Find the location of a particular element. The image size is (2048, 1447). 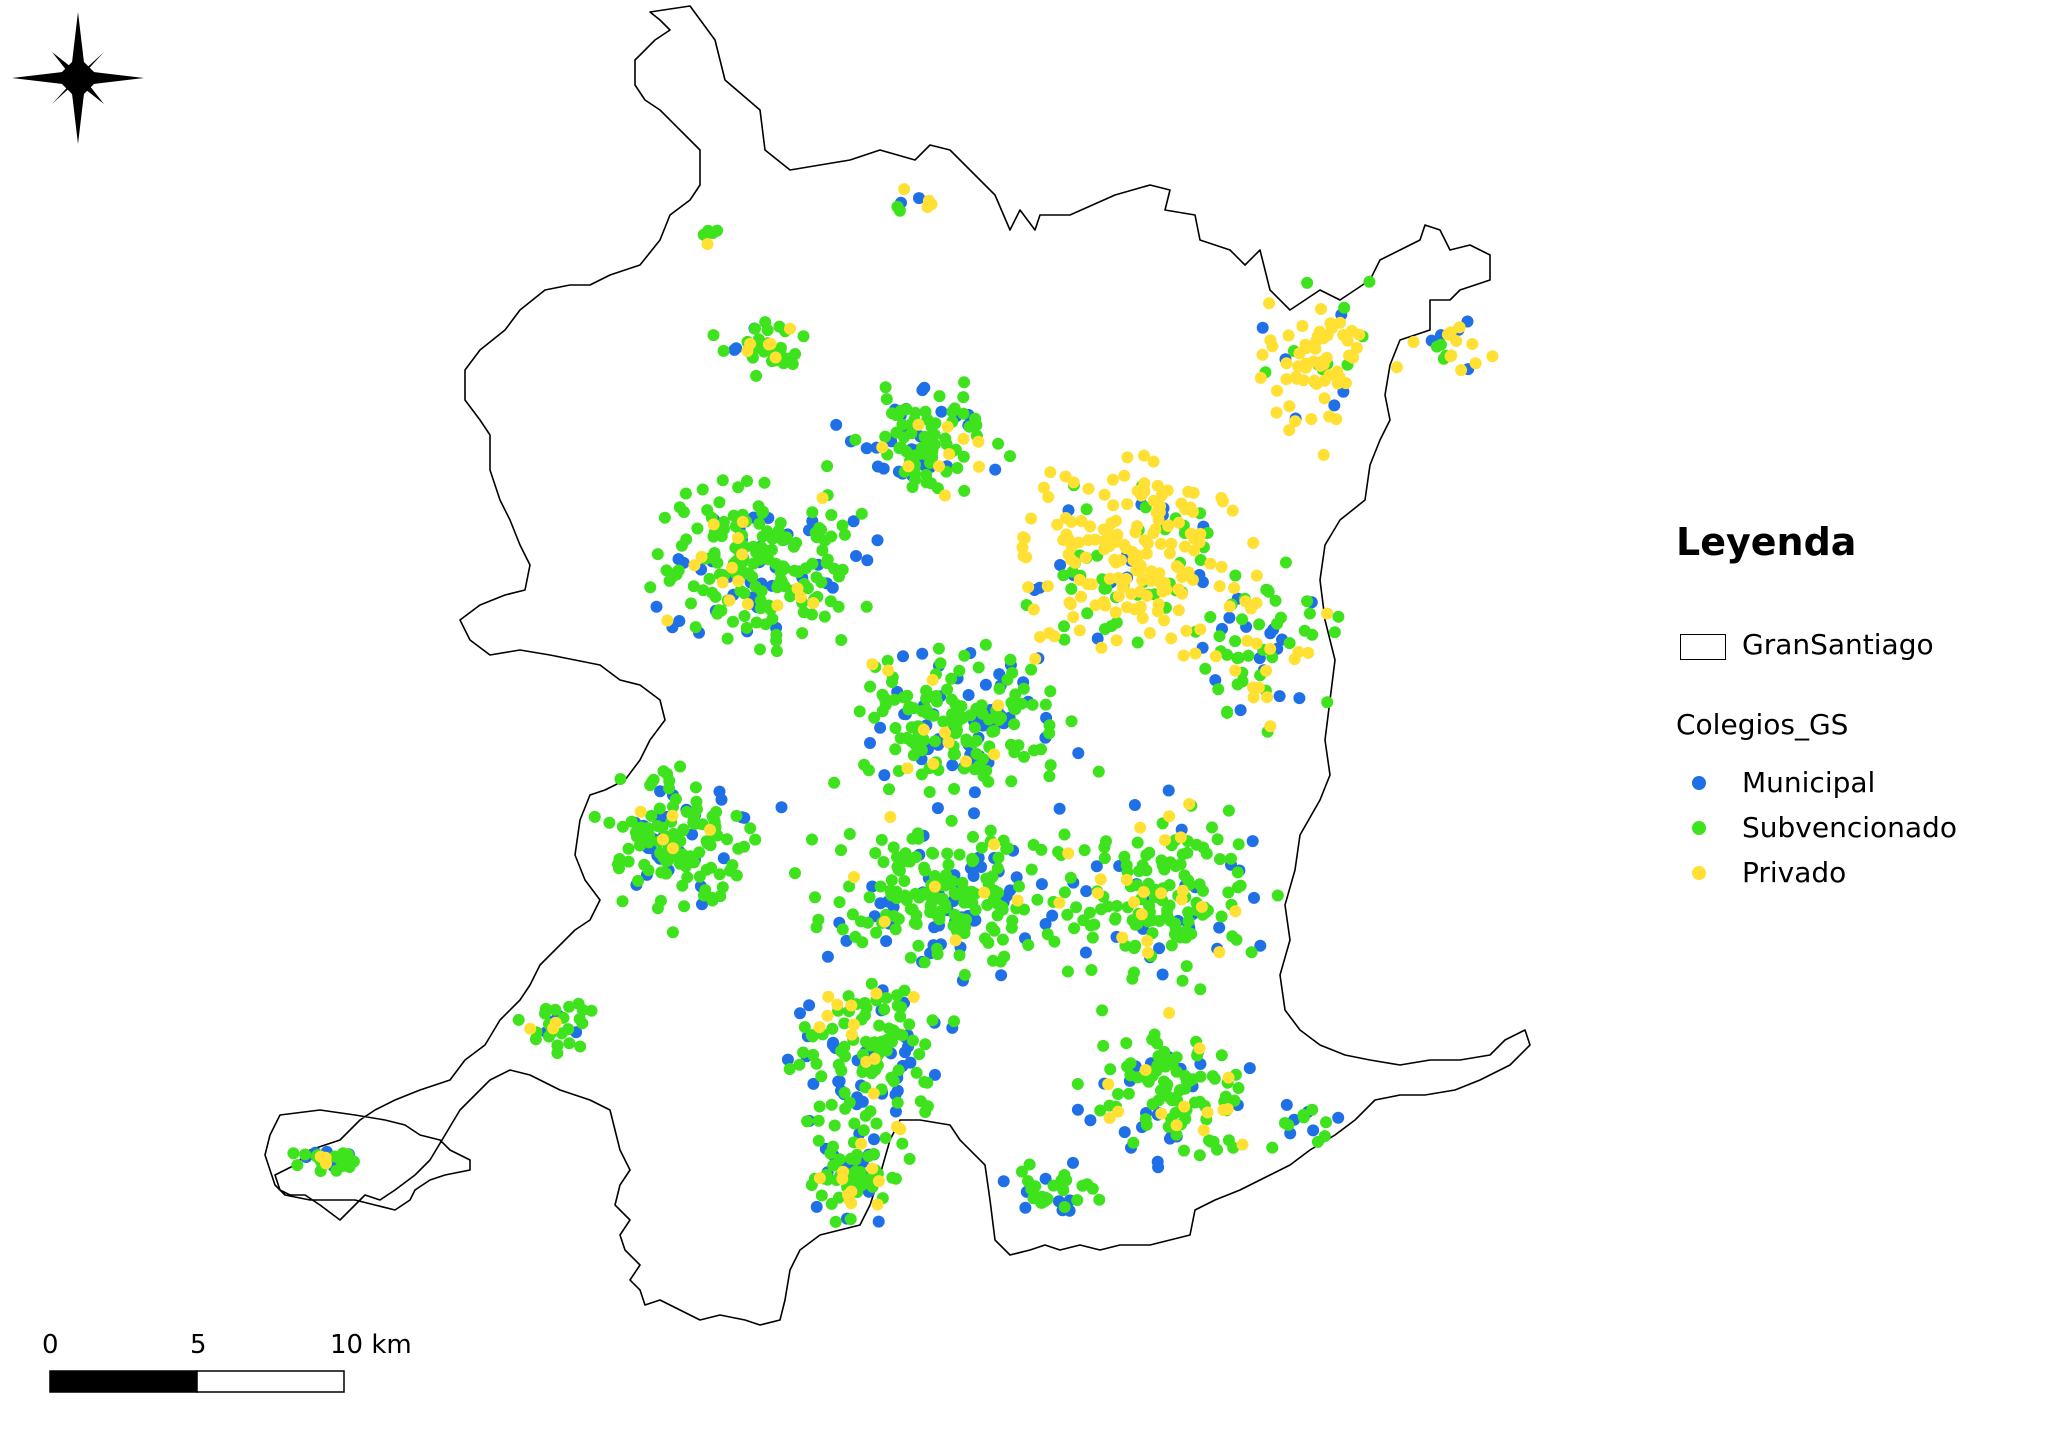

subvencionado-swatch is located at coordinates (1699, 828).